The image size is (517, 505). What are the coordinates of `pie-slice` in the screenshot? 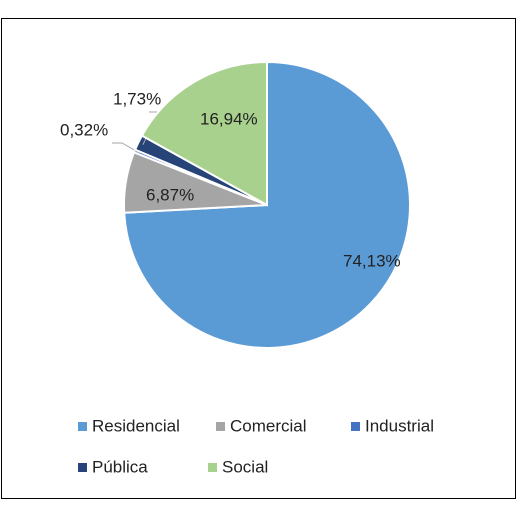 It's located at (204, 133).